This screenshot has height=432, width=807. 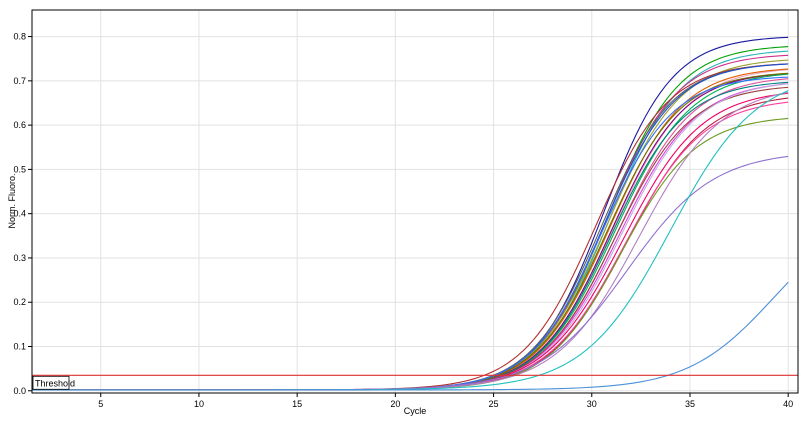 What do you see at coordinates (19, 391) in the screenshot?
I see `y-tick-label: 0.0` at bounding box center [19, 391].